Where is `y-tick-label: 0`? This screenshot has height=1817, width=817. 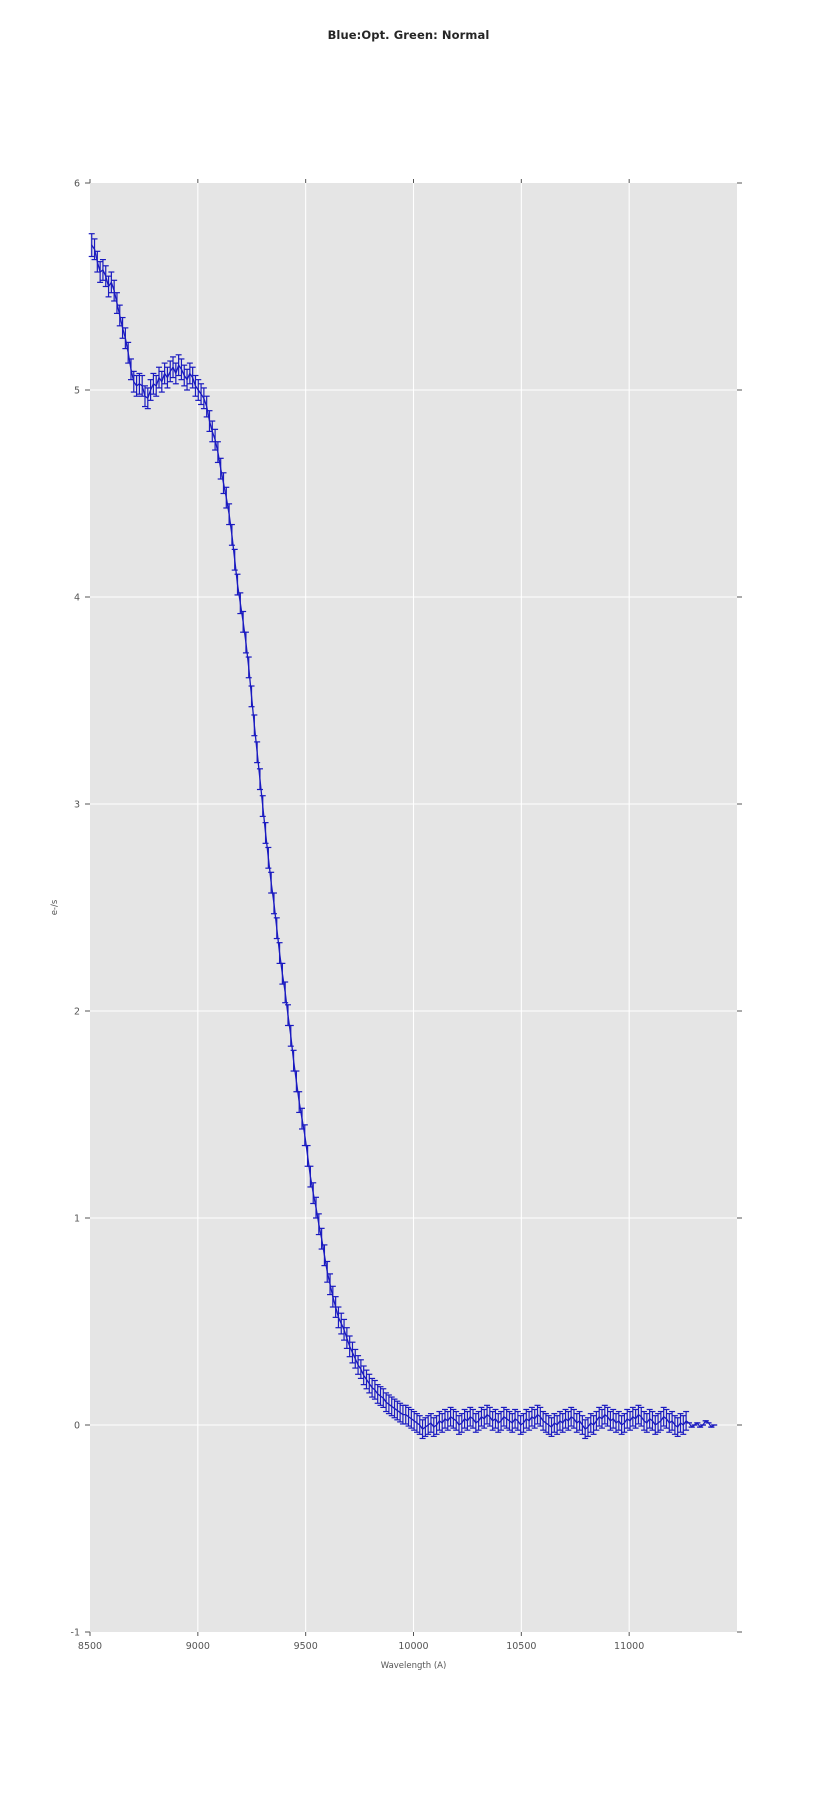
y-tick-label: 0 is located at coordinates (77, 1426).